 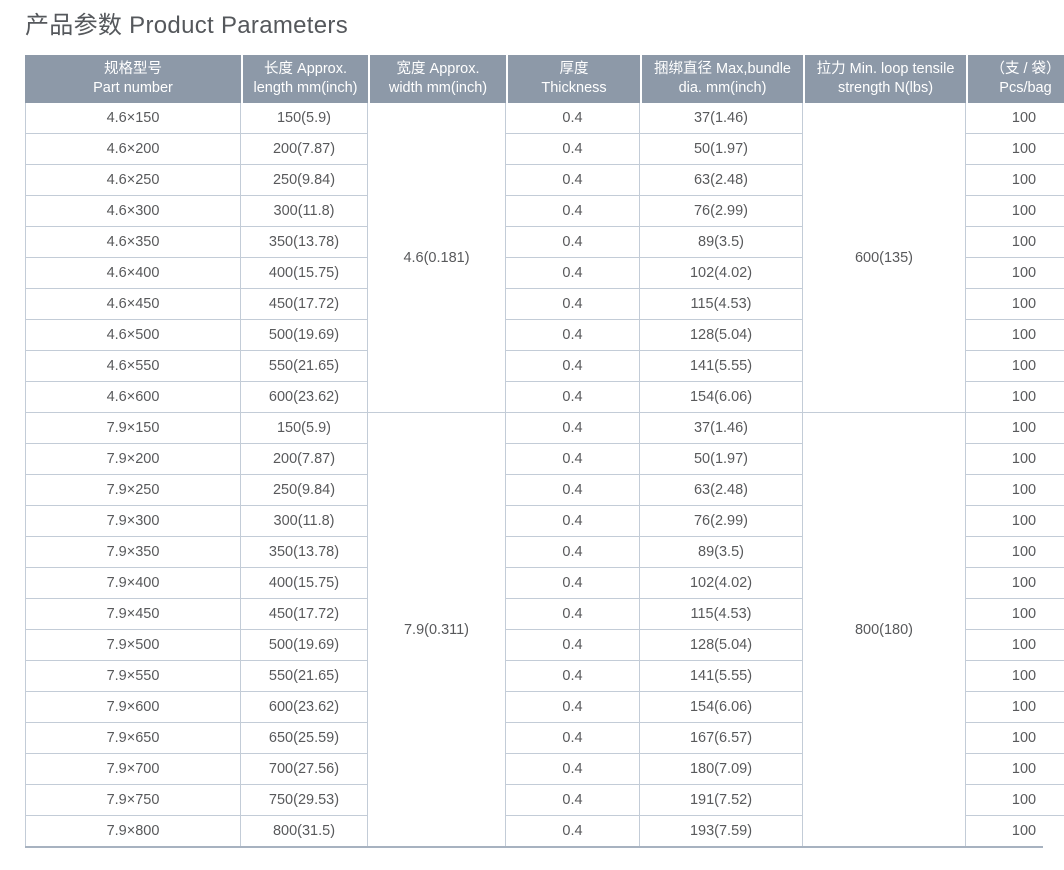 What do you see at coordinates (304, 552) in the screenshot?
I see `cell-length: 350(13.78)` at bounding box center [304, 552].